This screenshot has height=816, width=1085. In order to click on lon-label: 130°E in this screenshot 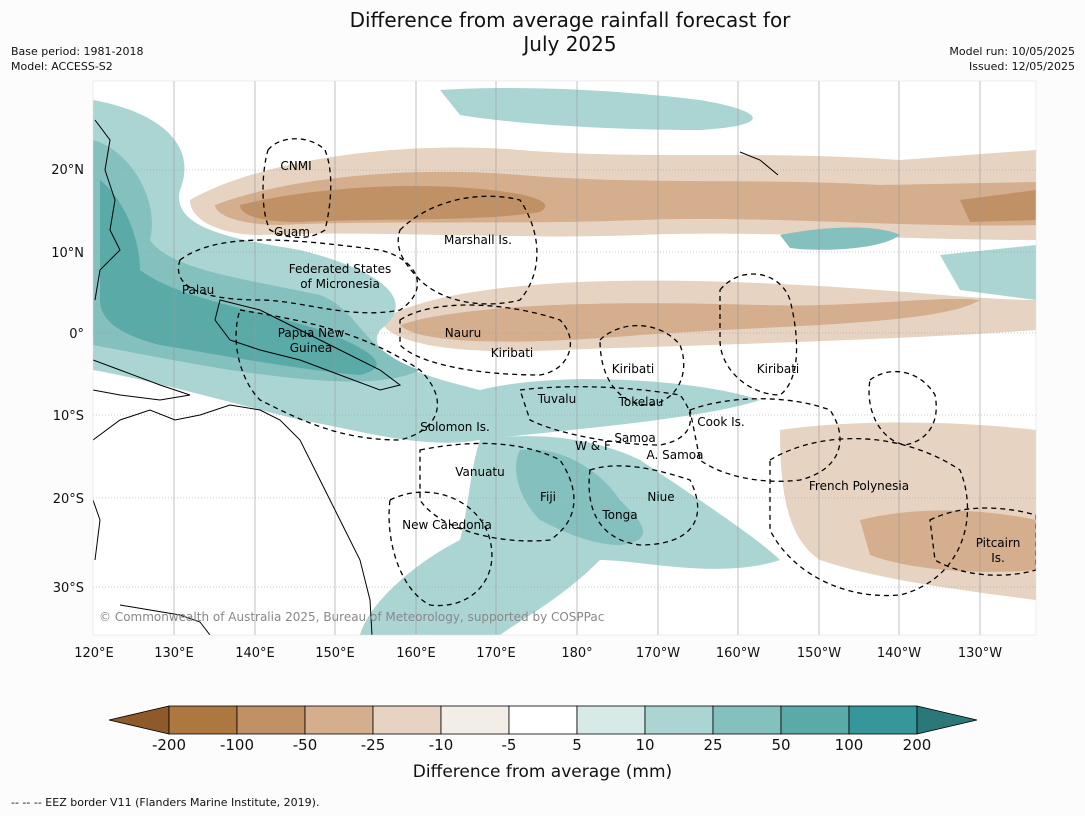, I will do `click(174, 653)`.